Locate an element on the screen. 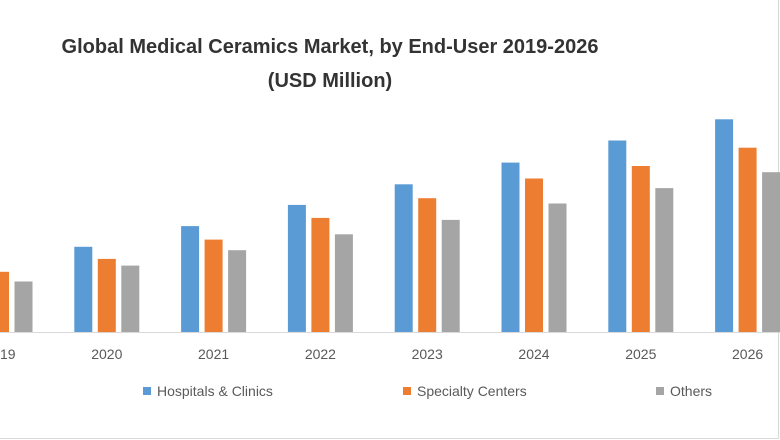 The image size is (780, 440). legend-item-hospitals: Hospitals & Clinics is located at coordinates (208, 391).